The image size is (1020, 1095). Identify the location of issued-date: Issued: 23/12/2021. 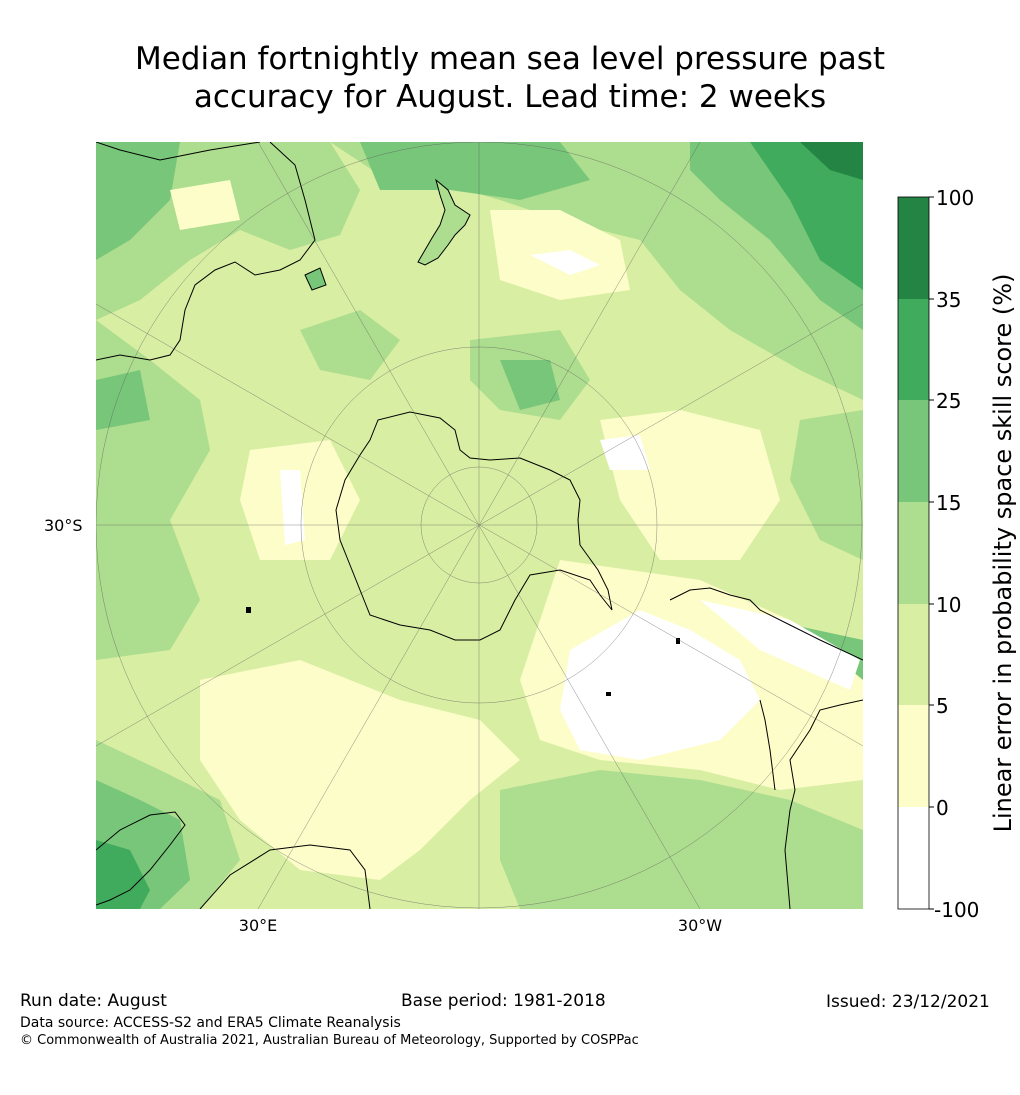
(908, 1002).